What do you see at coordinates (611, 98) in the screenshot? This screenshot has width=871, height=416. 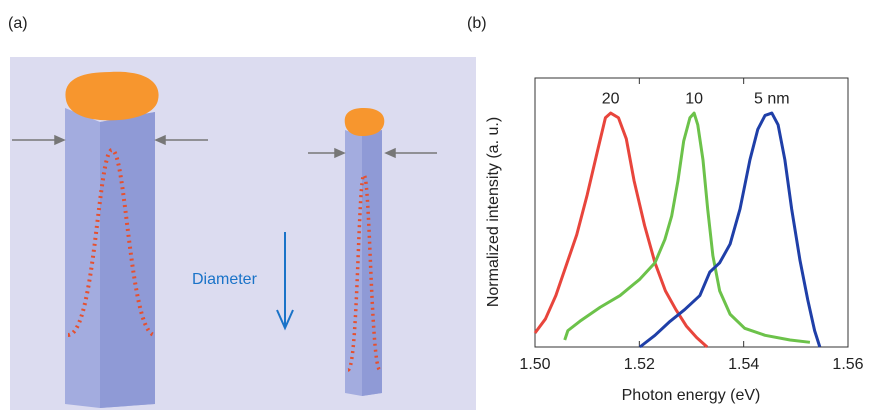 I see `series-label: 20` at bounding box center [611, 98].